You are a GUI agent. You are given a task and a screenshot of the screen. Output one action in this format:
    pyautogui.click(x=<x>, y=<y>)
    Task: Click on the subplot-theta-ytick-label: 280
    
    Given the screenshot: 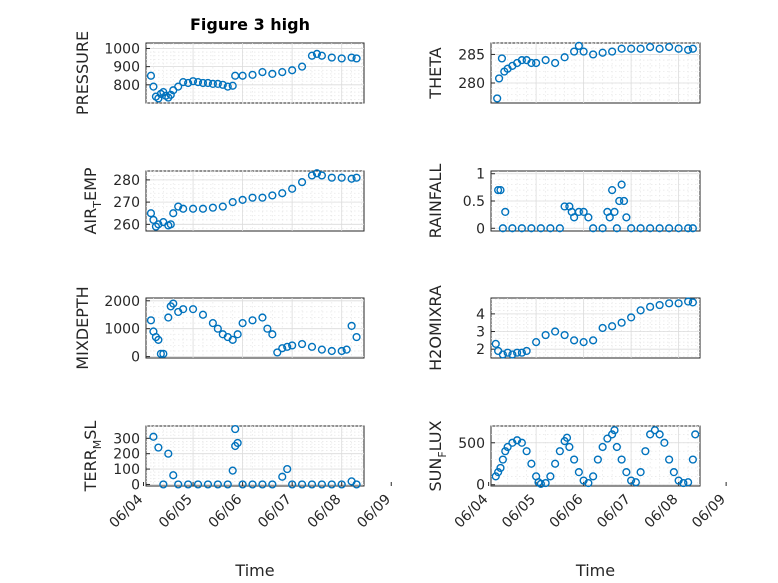 What is the action you would take?
    pyautogui.click(x=471, y=84)
    